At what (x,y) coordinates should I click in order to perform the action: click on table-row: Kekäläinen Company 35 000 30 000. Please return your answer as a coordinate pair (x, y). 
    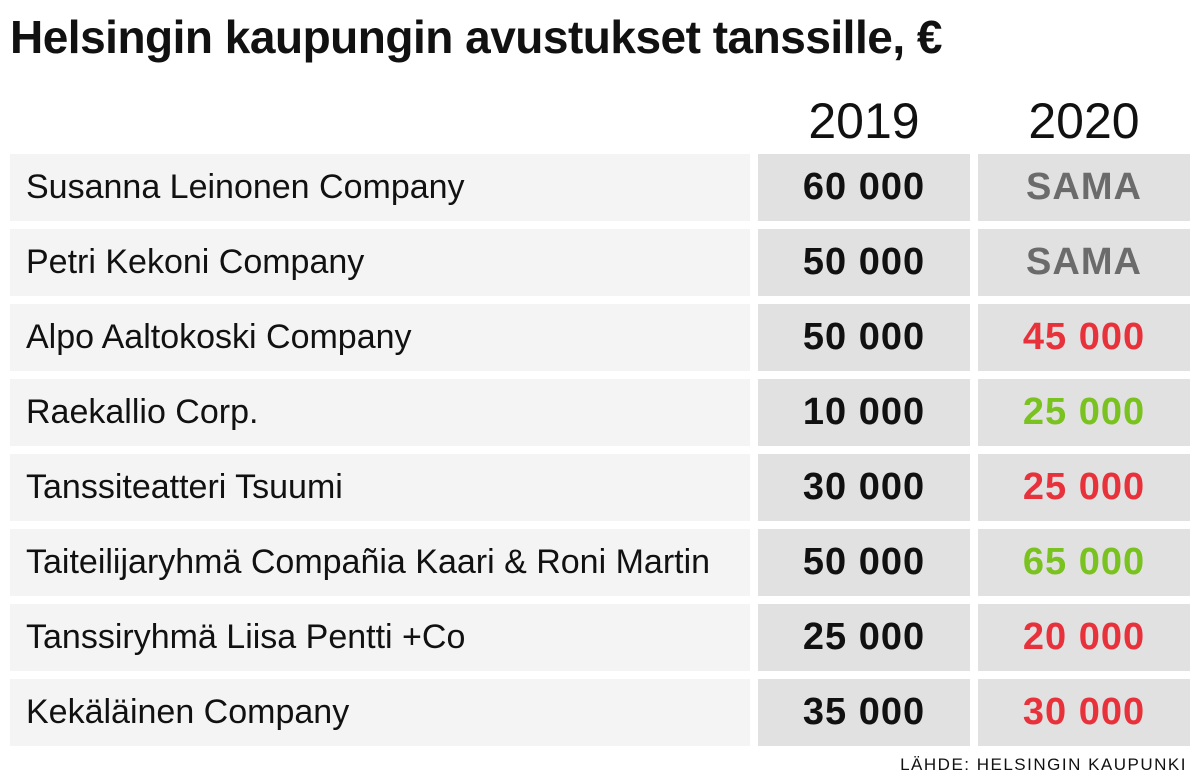
    Looking at the image, I should click on (600, 712).